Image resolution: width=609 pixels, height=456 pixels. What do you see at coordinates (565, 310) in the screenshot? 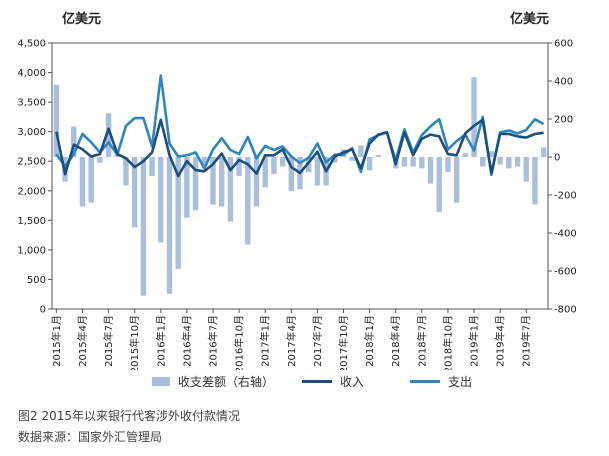
I see `right-tick-label: -800` at bounding box center [565, 310].